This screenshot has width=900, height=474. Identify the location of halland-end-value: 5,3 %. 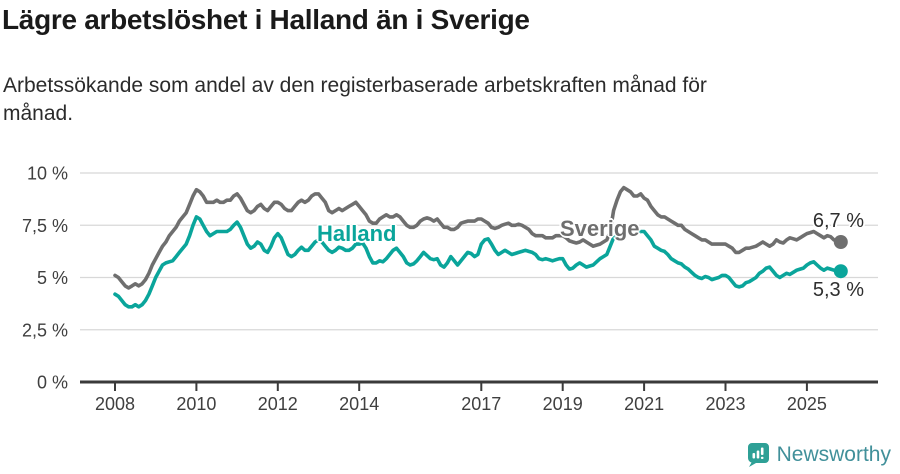
(838, 290).